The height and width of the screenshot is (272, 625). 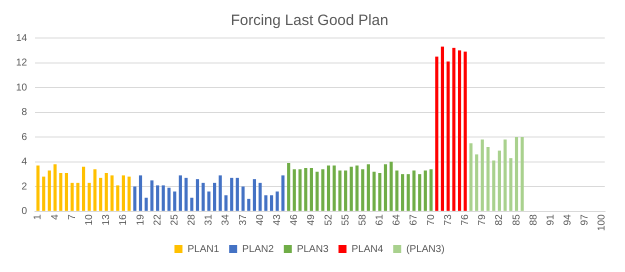 I want to click on x-tick-label: 13, so click(x=106, y=220).